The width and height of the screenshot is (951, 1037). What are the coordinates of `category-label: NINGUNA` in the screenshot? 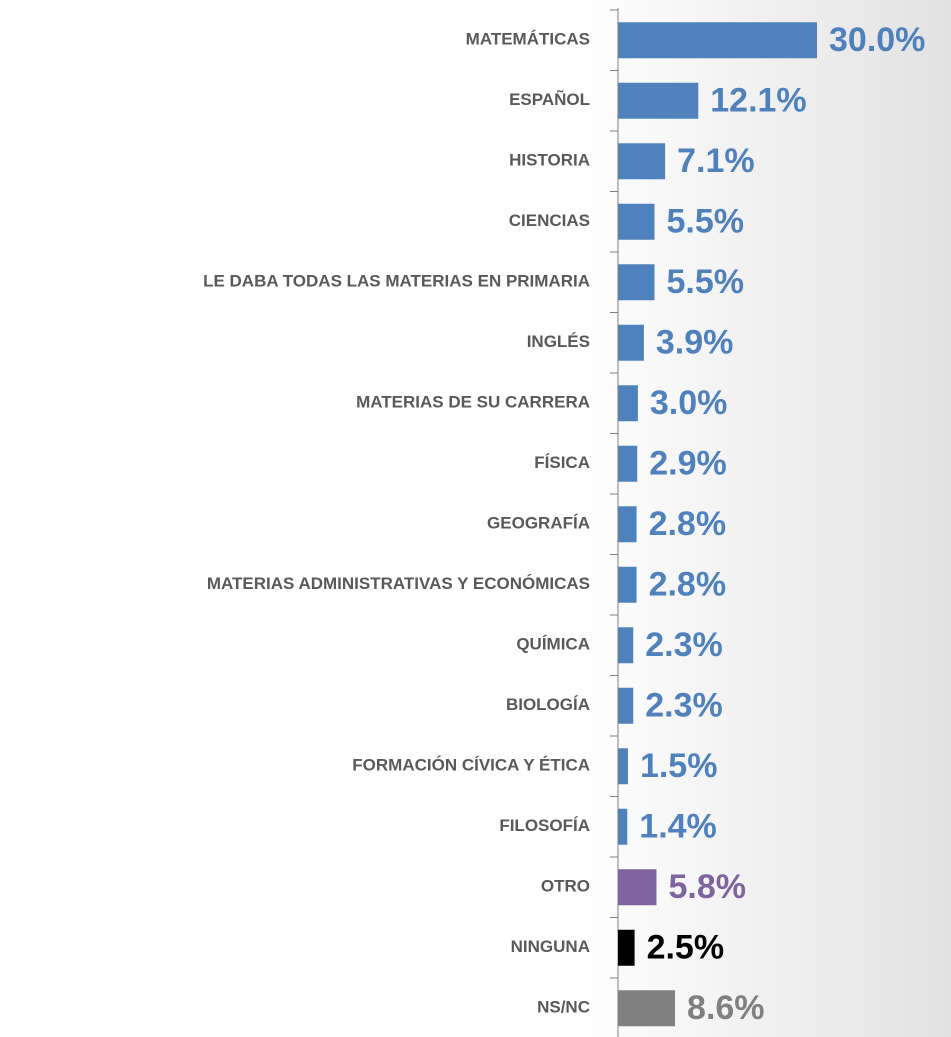 It's located at (550, 946).